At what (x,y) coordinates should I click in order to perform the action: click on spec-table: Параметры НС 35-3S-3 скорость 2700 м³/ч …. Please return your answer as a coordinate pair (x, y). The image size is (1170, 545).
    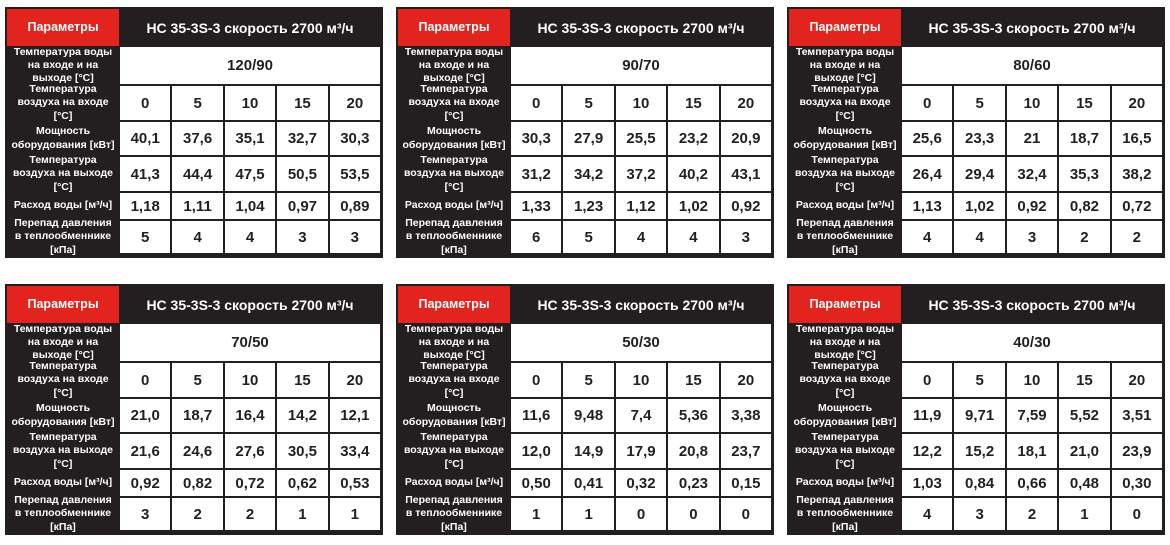
    Looking at the image, I should click on (194, 132).